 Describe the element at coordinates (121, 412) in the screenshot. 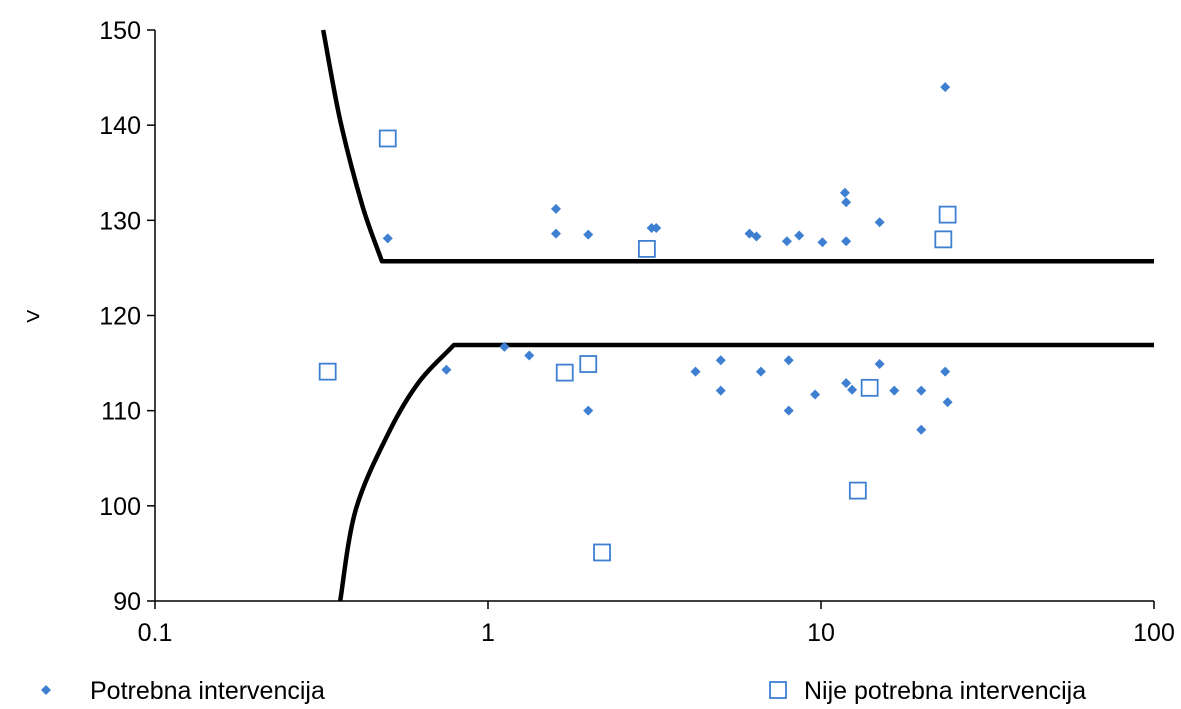

I see `y-tick-label: 110` at that location.